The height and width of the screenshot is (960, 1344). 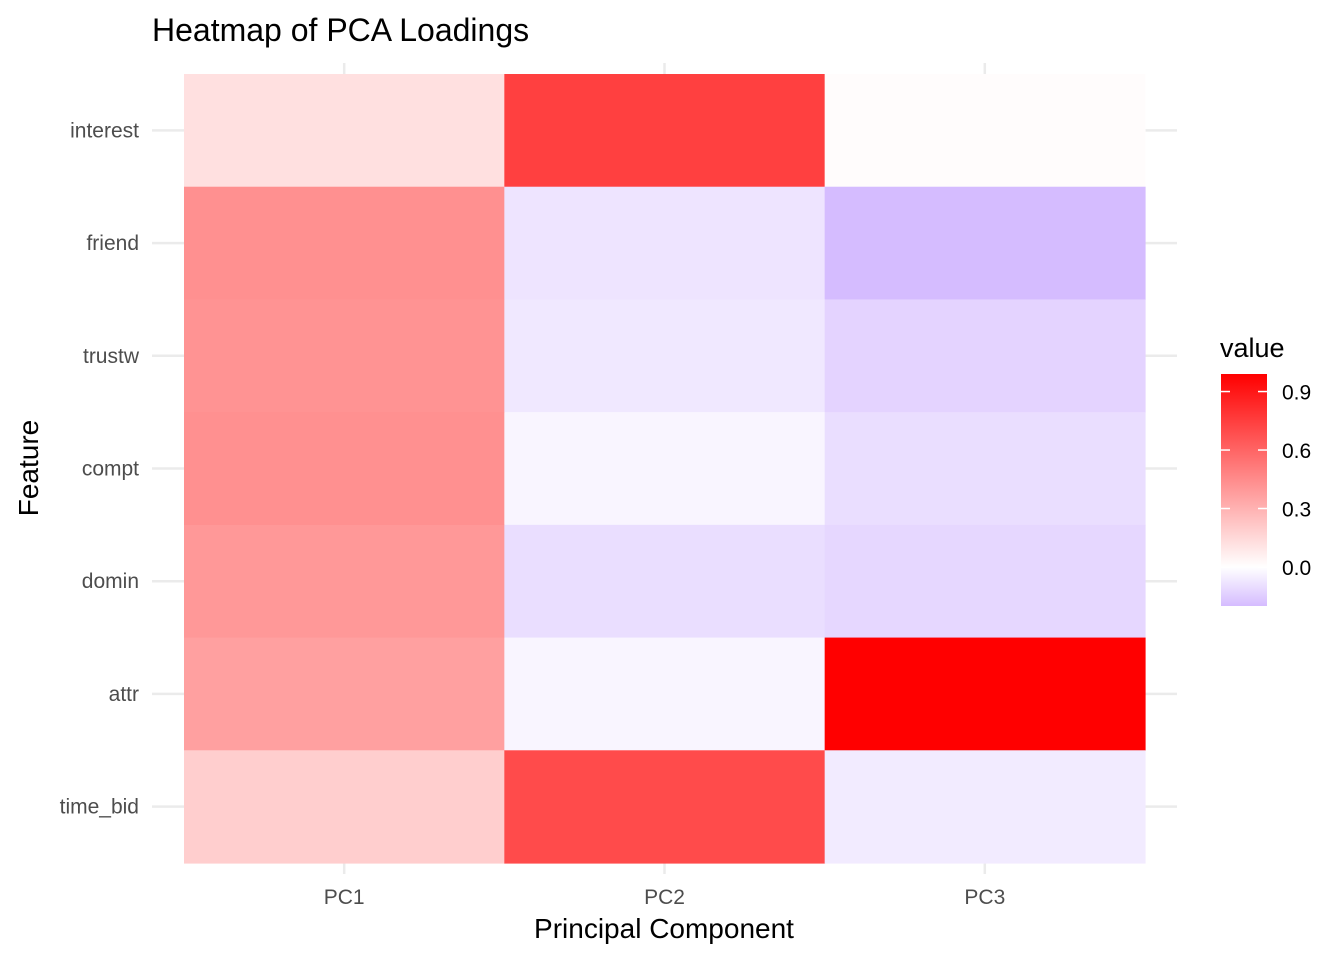 I want to click on y-tick-label: attr, so click(x=124, y=694).